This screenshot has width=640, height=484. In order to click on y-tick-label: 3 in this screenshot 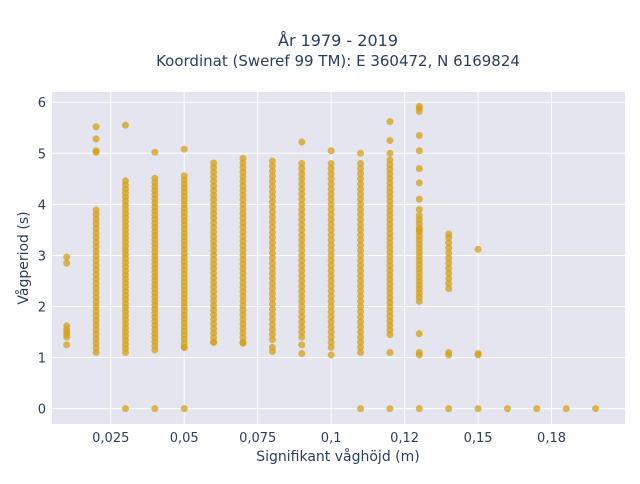, I will do `click(42, 256)`.